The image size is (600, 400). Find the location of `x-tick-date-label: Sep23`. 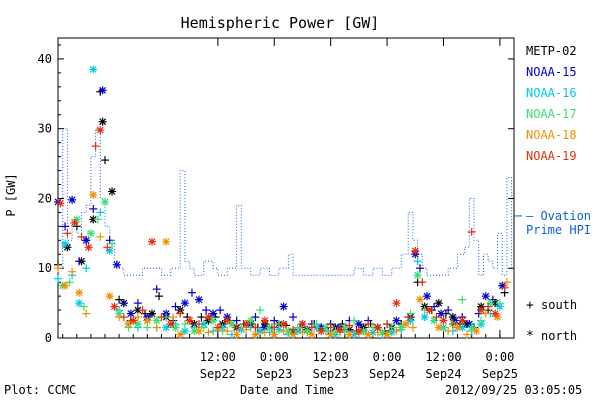

x-tick-date-label: Sep23 is located at coordinates (274, 374).